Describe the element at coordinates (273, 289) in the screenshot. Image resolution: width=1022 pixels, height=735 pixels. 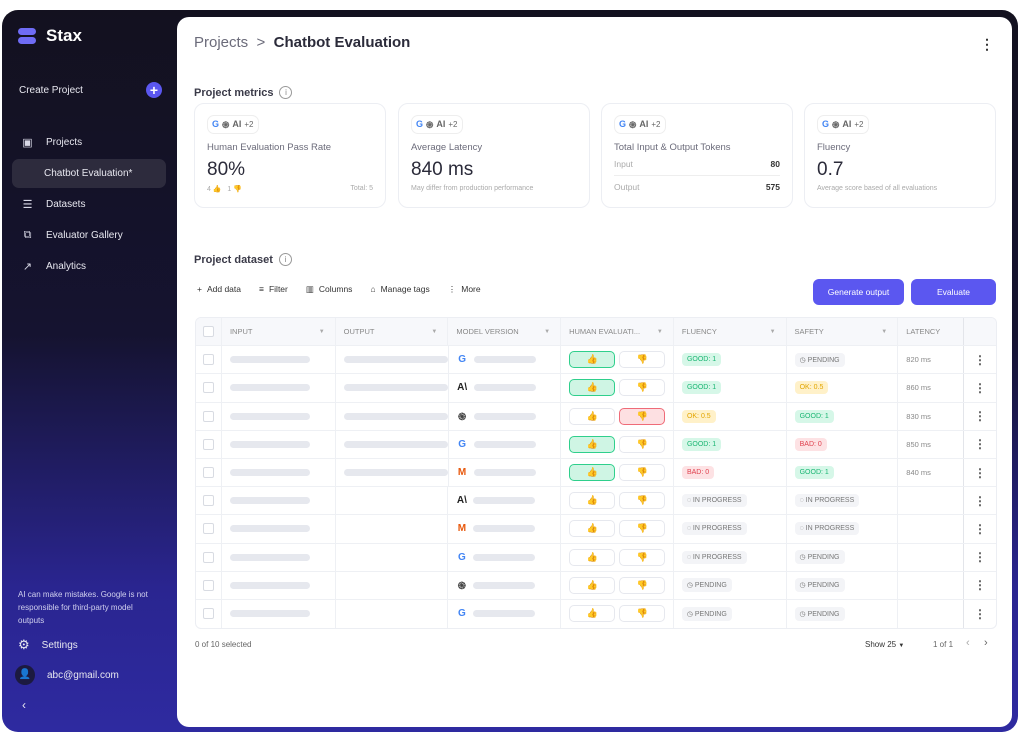
I see `filter-button: ≡ Filter` at that location.